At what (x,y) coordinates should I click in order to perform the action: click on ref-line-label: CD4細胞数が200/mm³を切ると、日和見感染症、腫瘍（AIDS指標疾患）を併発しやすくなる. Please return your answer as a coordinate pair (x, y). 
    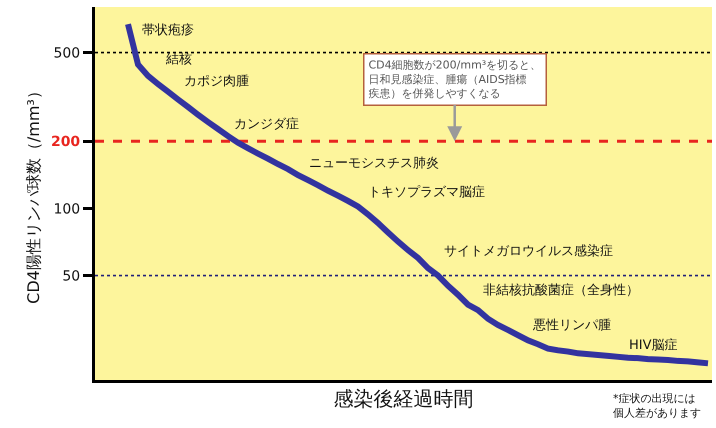
    Looking at the image, I should click on (455, 79).